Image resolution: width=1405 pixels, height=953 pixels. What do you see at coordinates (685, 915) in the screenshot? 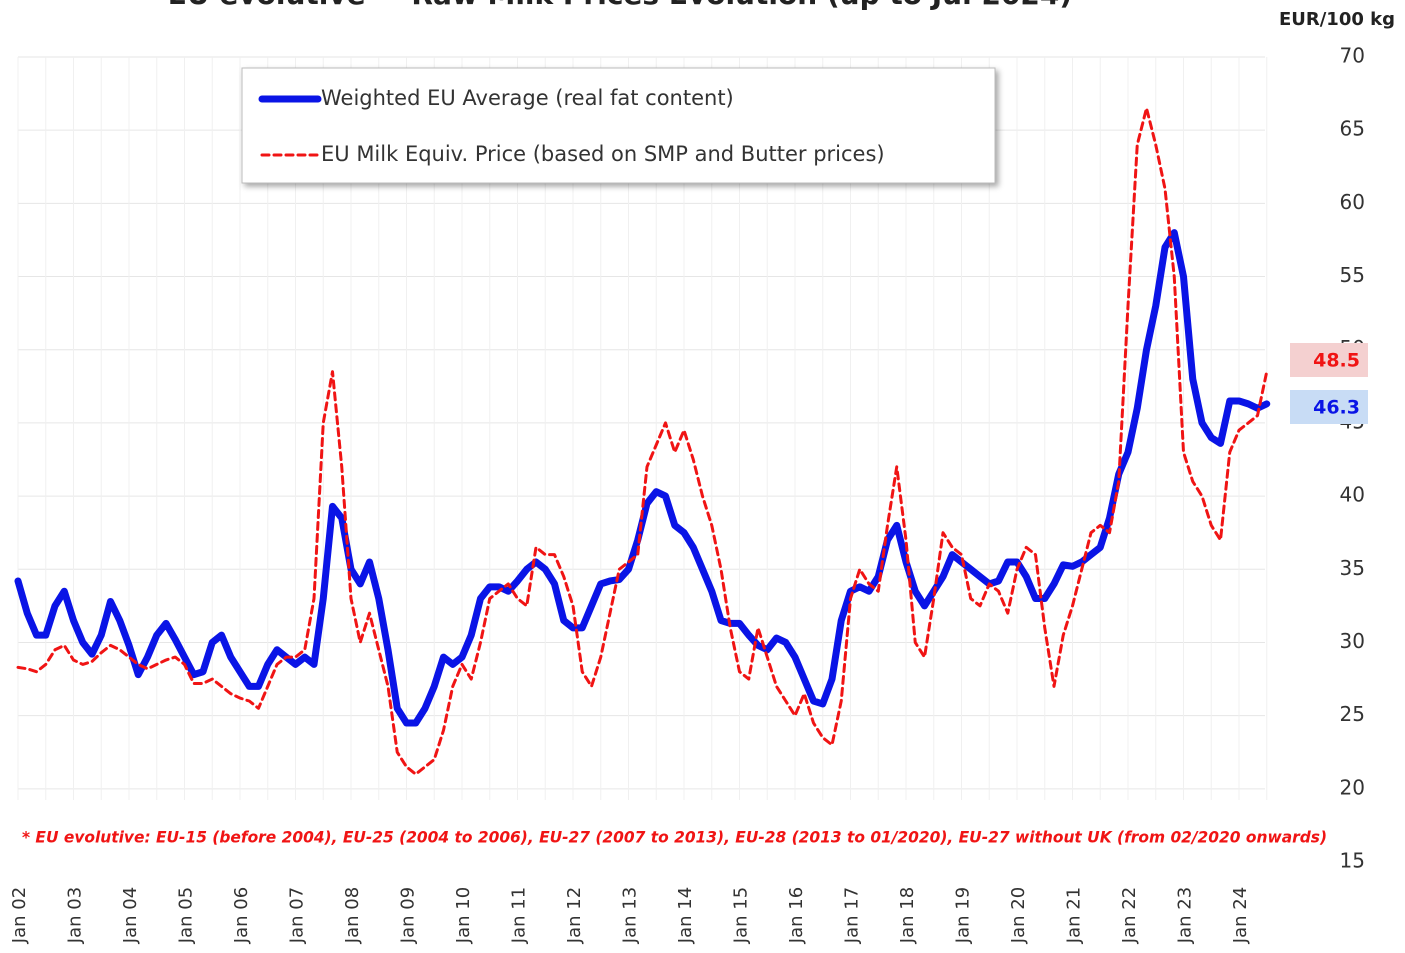
I see `x-tick-label: Jan 14` at bounding box center [685, 915].